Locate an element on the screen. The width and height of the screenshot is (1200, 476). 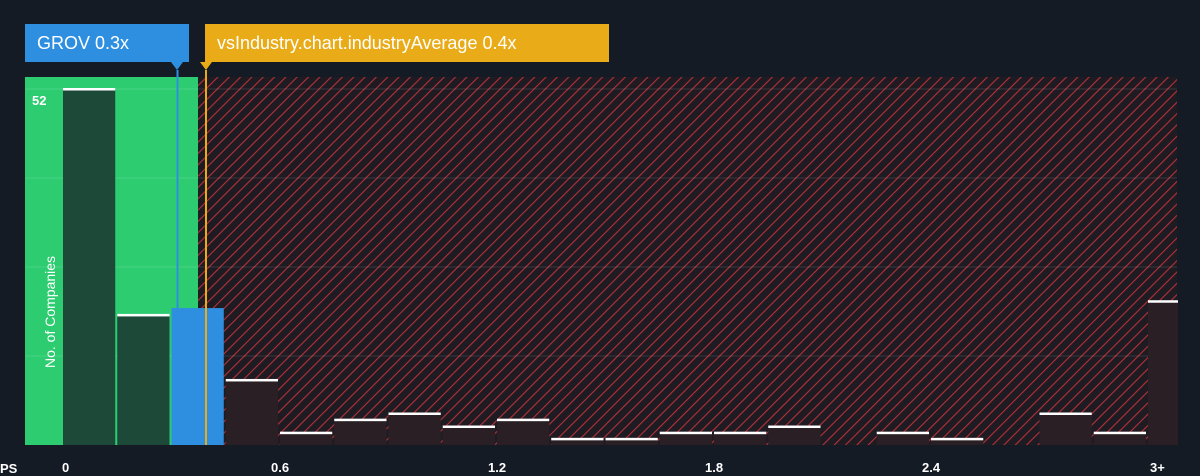
industry-average-tag: vsIndustry.chart.industryAverage 0.4x is located at coordinates (407, 43).